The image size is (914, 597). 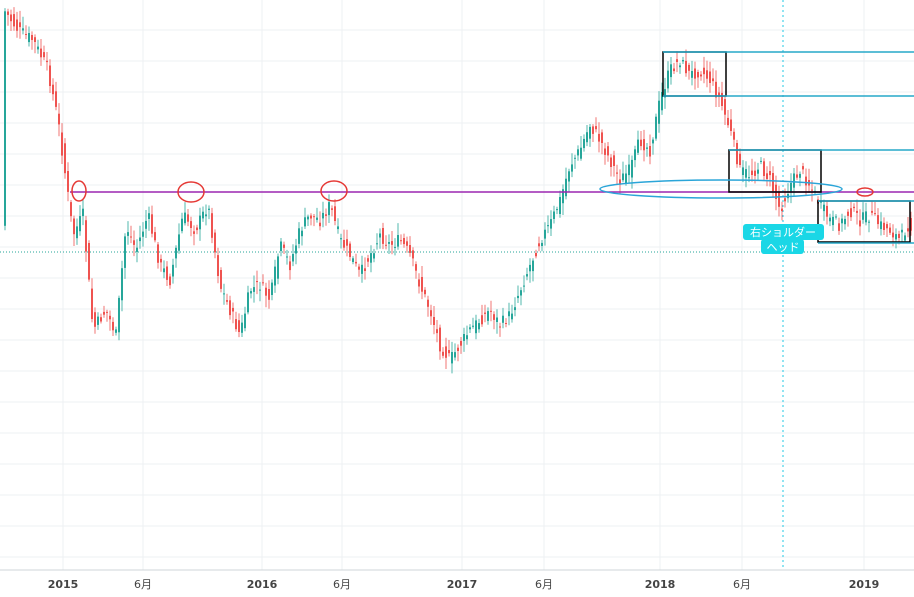 What do you see at coordinates (342, 584) in the screenshot?
I see `x-tick-label: 6月` at bounding box center [342, 584].